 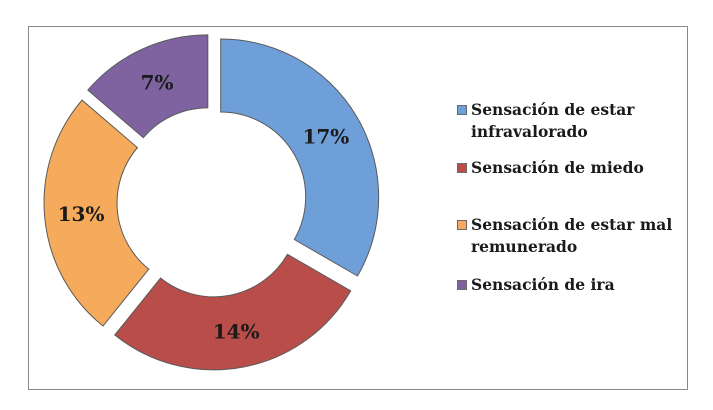 What do you see at coordinates (233, 312) in the screenshot?
I see `slice-miedo` at bounding box center [233, 312].